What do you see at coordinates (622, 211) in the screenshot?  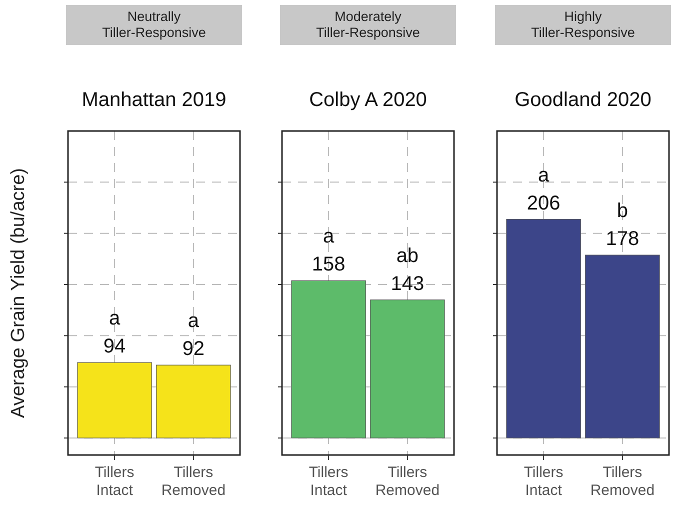 I see `annotation: b` at bounding box center [622, 211].